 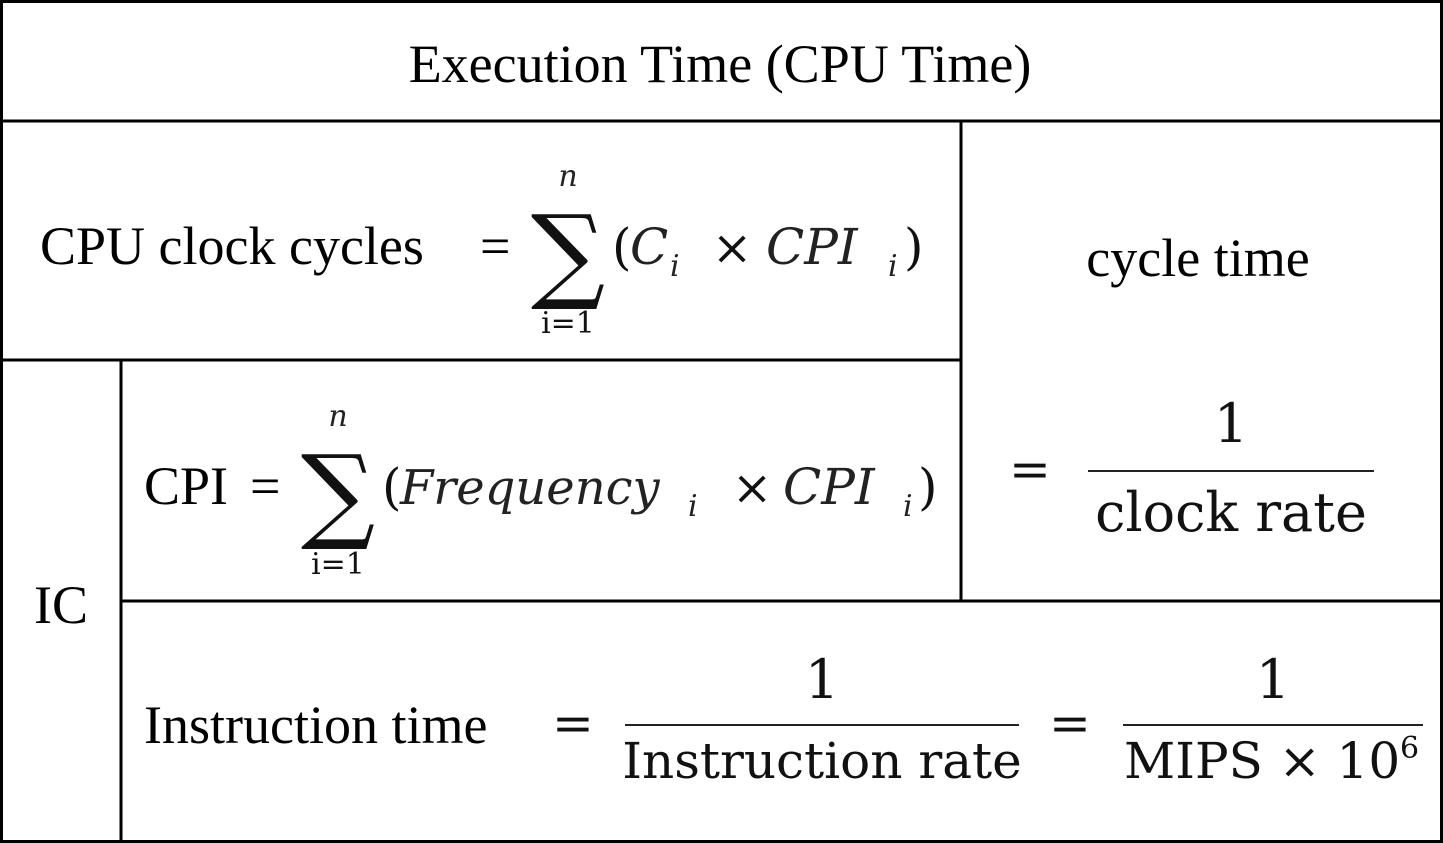 I want to click on clock-cycles-equals: =, so click(x=495, y=246).